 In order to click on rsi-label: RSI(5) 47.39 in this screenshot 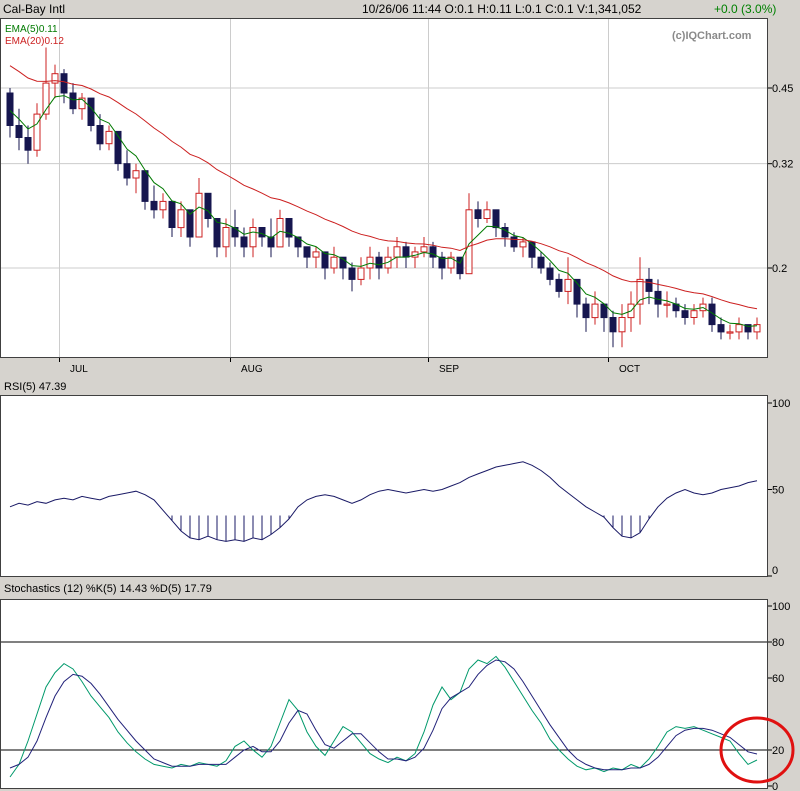, I will do `click(35, 387)`.